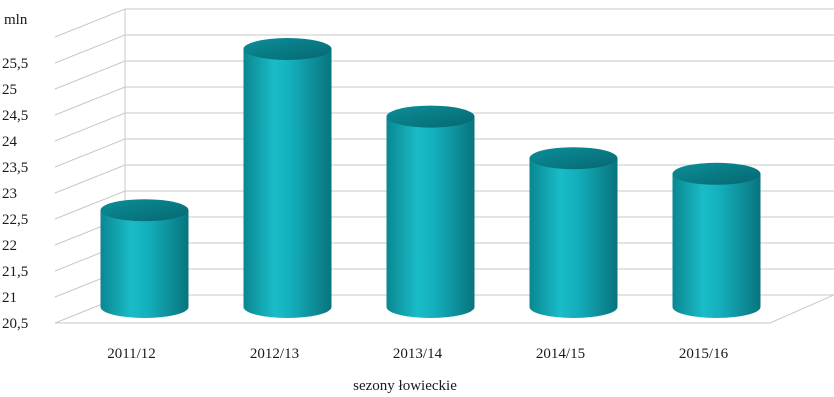 This screenshot has height=397, width=834. What do you see at coordinates (9, 90) in the screenshot?
I see `y-tick-label: 25` at bounding box center [9, 90].